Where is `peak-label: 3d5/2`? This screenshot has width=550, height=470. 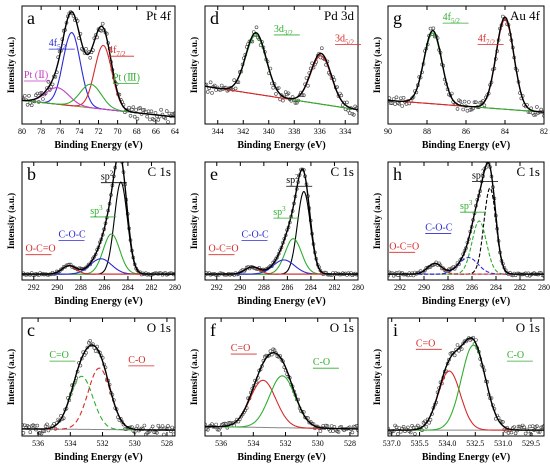
peak-label: 3d5/2 is located at coordinates (344, 39).